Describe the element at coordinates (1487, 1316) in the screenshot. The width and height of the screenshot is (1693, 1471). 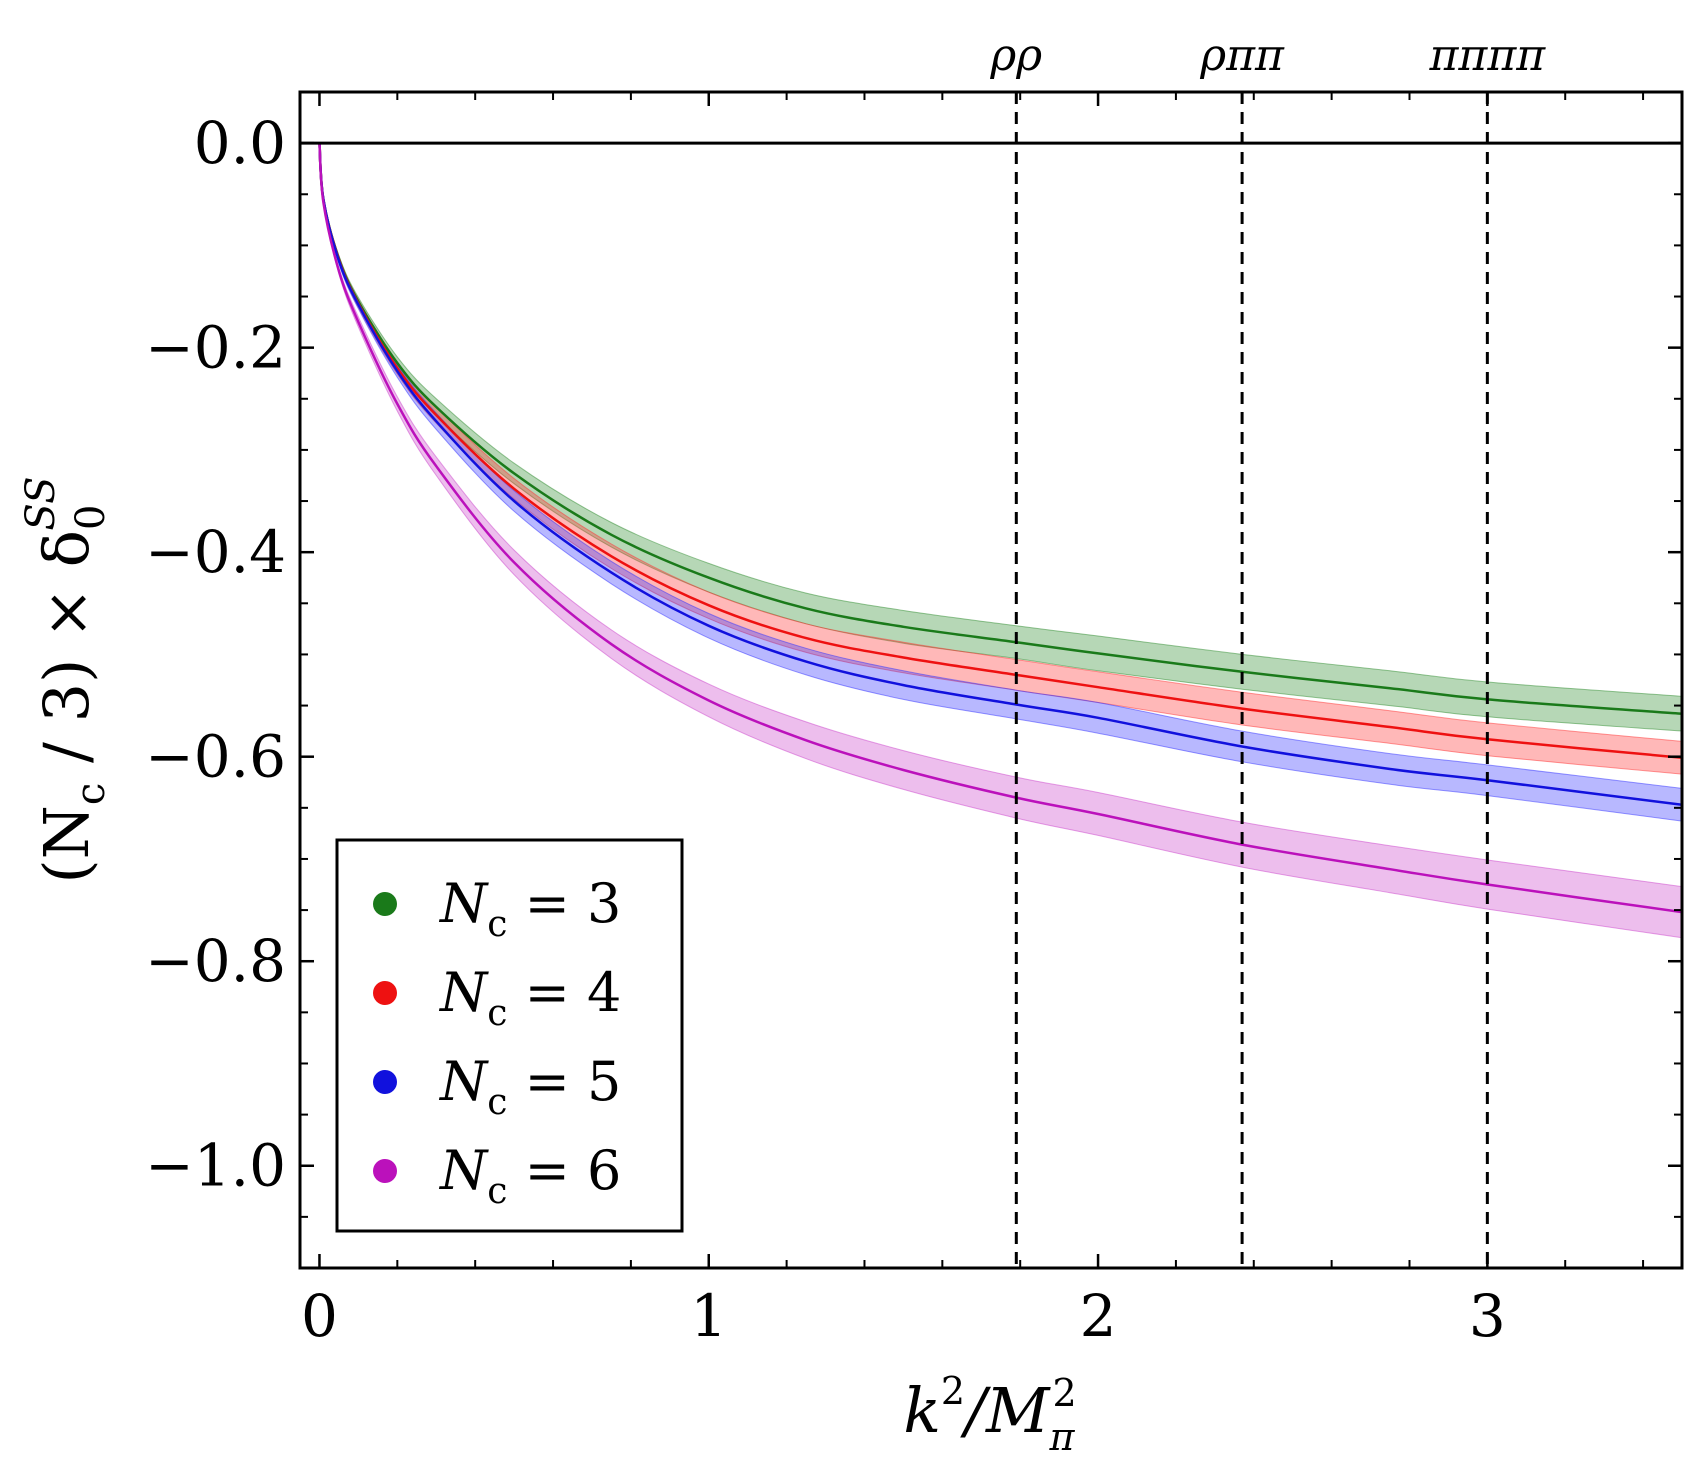
I see `x-tick-label: 3` at that location.